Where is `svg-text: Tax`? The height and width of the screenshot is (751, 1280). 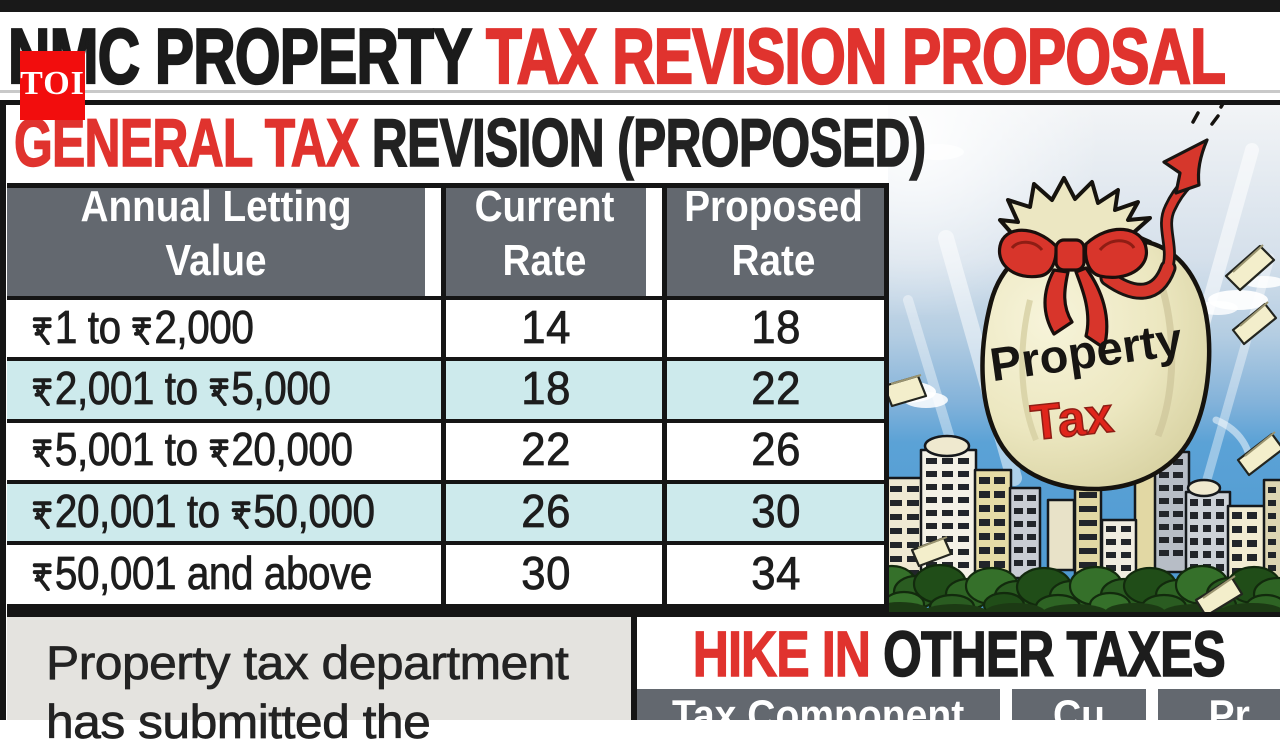 svg-text: Tax is located at coordinates (1072, 419).